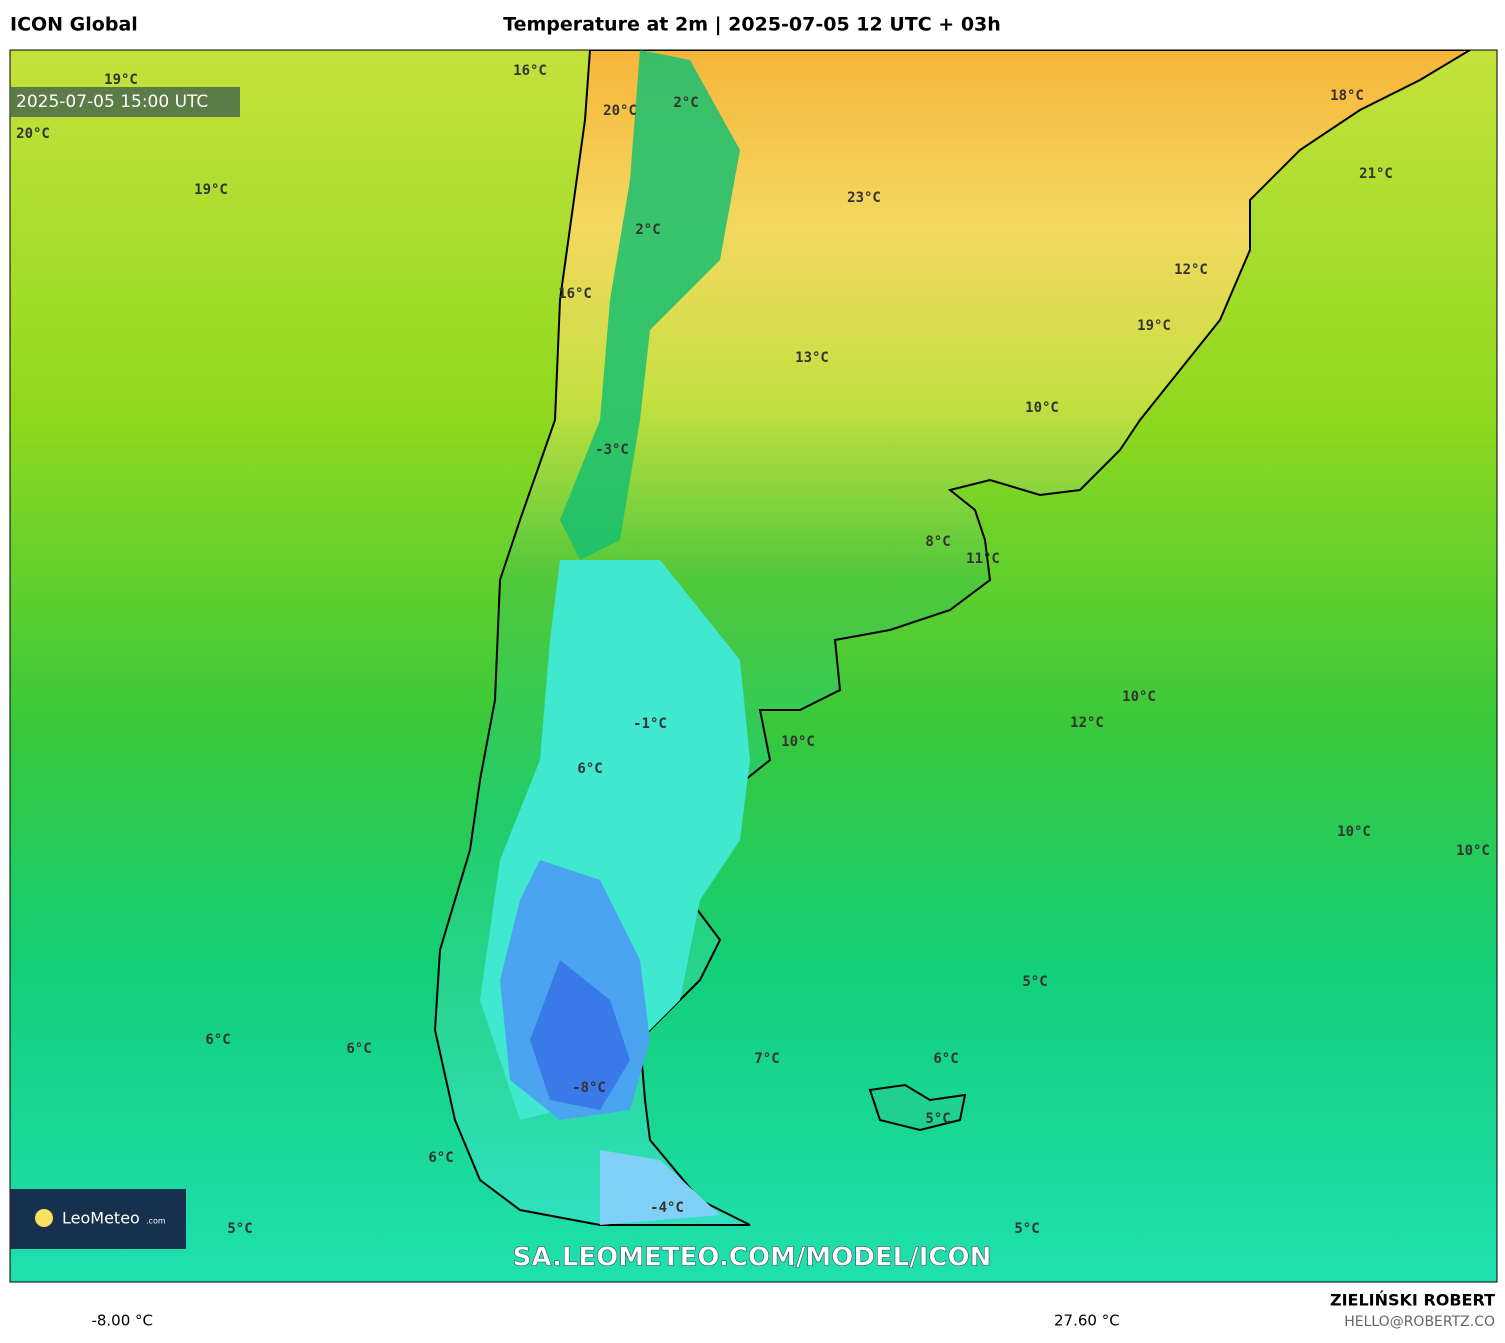  I want to click on model-name: ICON Global, so click(74, 25).